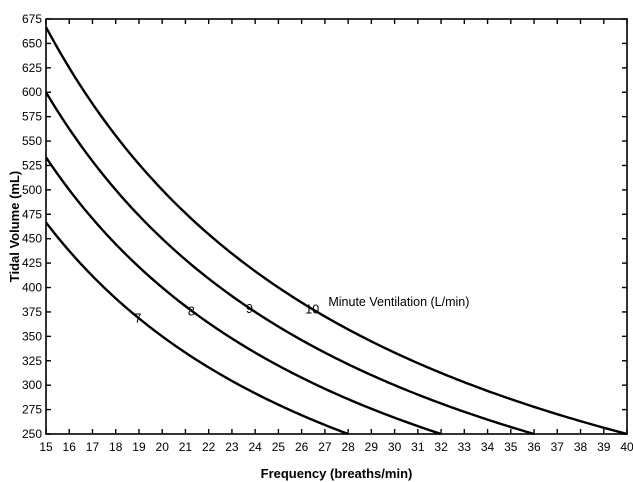 The width and height of the screenshot is (633, 482). I want to click on x-tick-label: 39, so click(604, 447).